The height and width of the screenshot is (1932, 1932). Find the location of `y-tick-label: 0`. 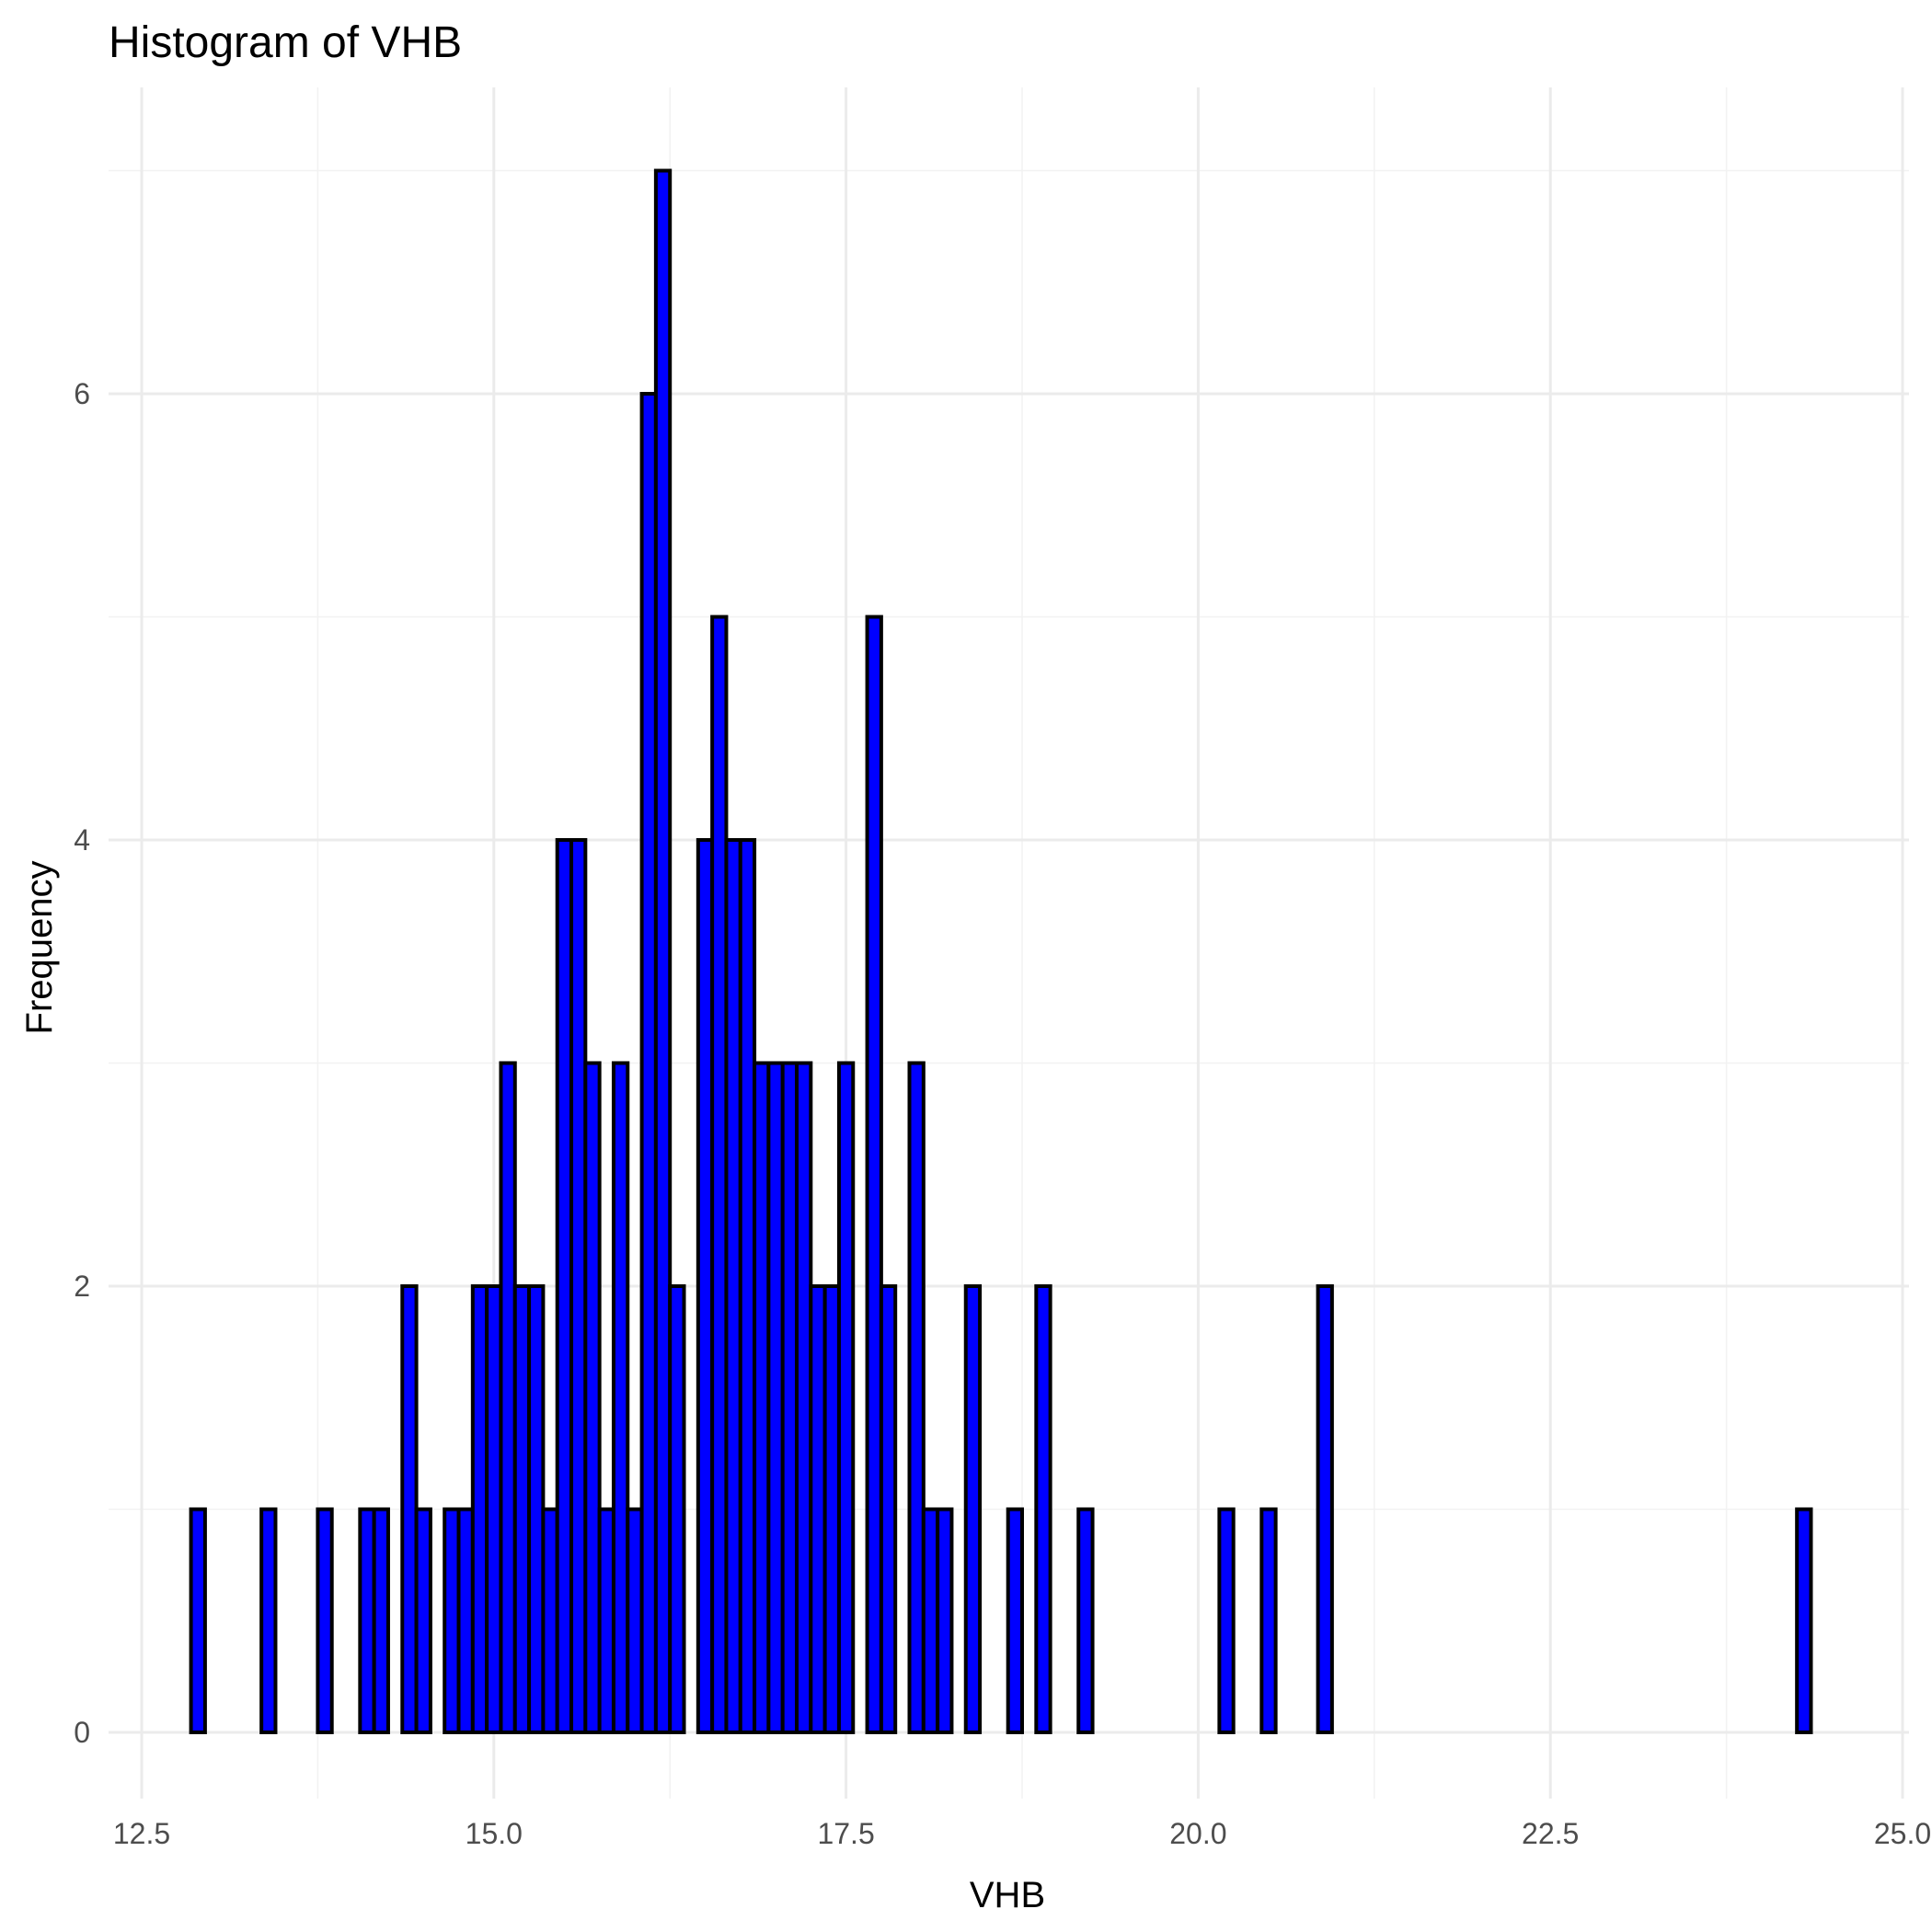

y-tick-label: 0 is located at coordinates (82, 1732).